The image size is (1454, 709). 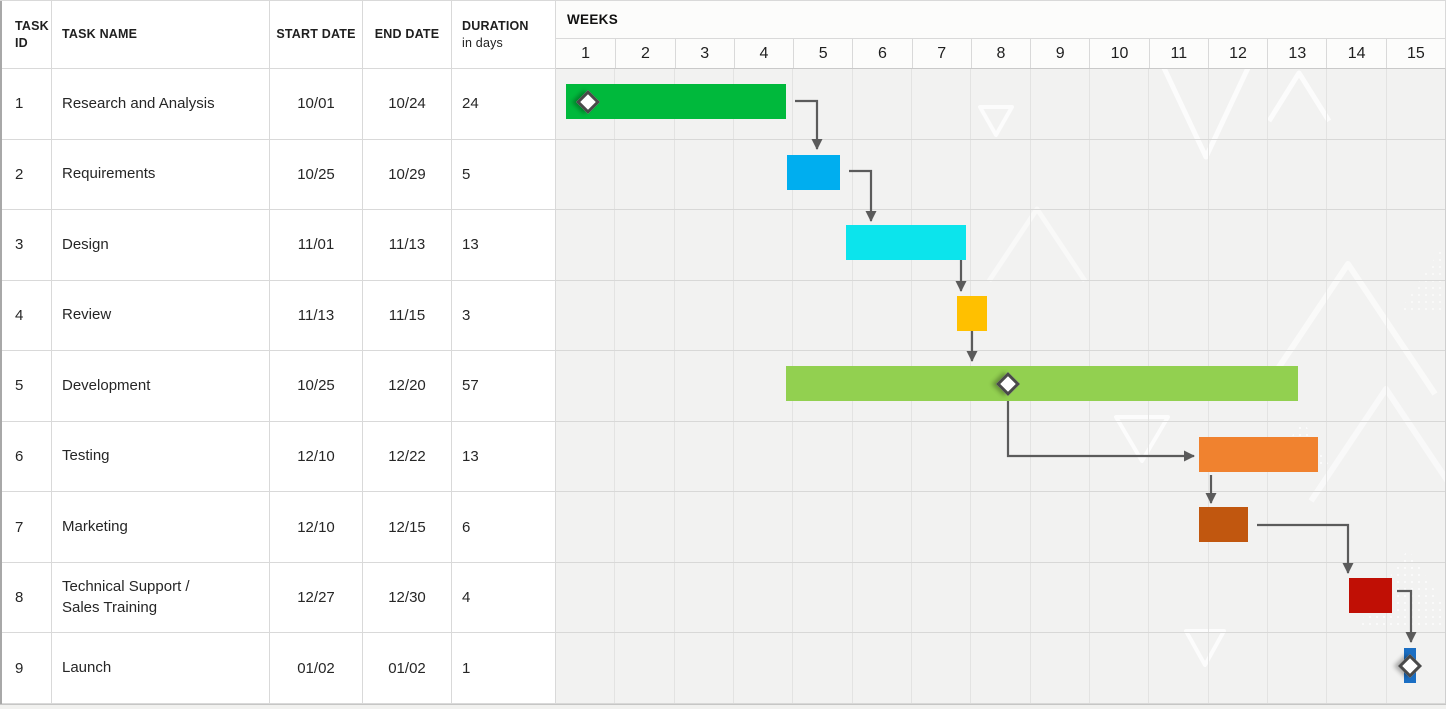 I want to click on task-id-cell: 3, so click(x=27, y=245).